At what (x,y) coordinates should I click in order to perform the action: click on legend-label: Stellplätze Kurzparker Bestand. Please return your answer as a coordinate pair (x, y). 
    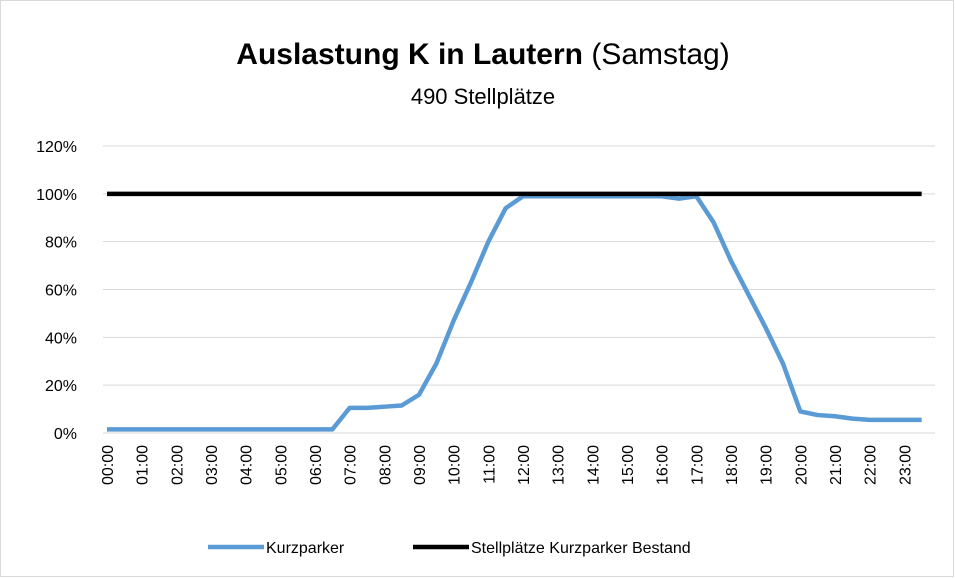
    Looking at the image, I should click on (581, 548).